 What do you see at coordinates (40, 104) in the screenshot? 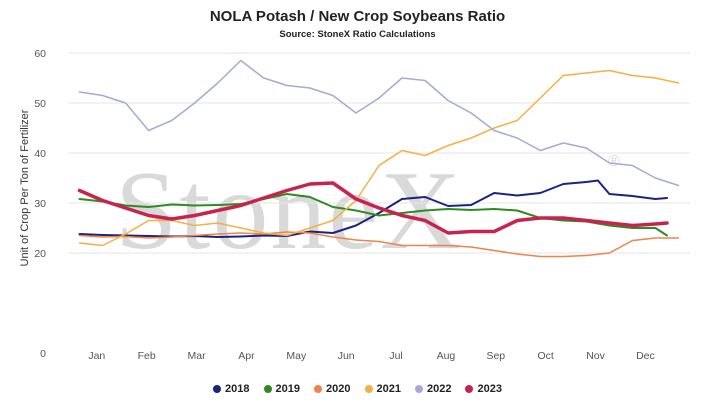
I see `y-tick-label: 50` at bounding box center [40, 104].